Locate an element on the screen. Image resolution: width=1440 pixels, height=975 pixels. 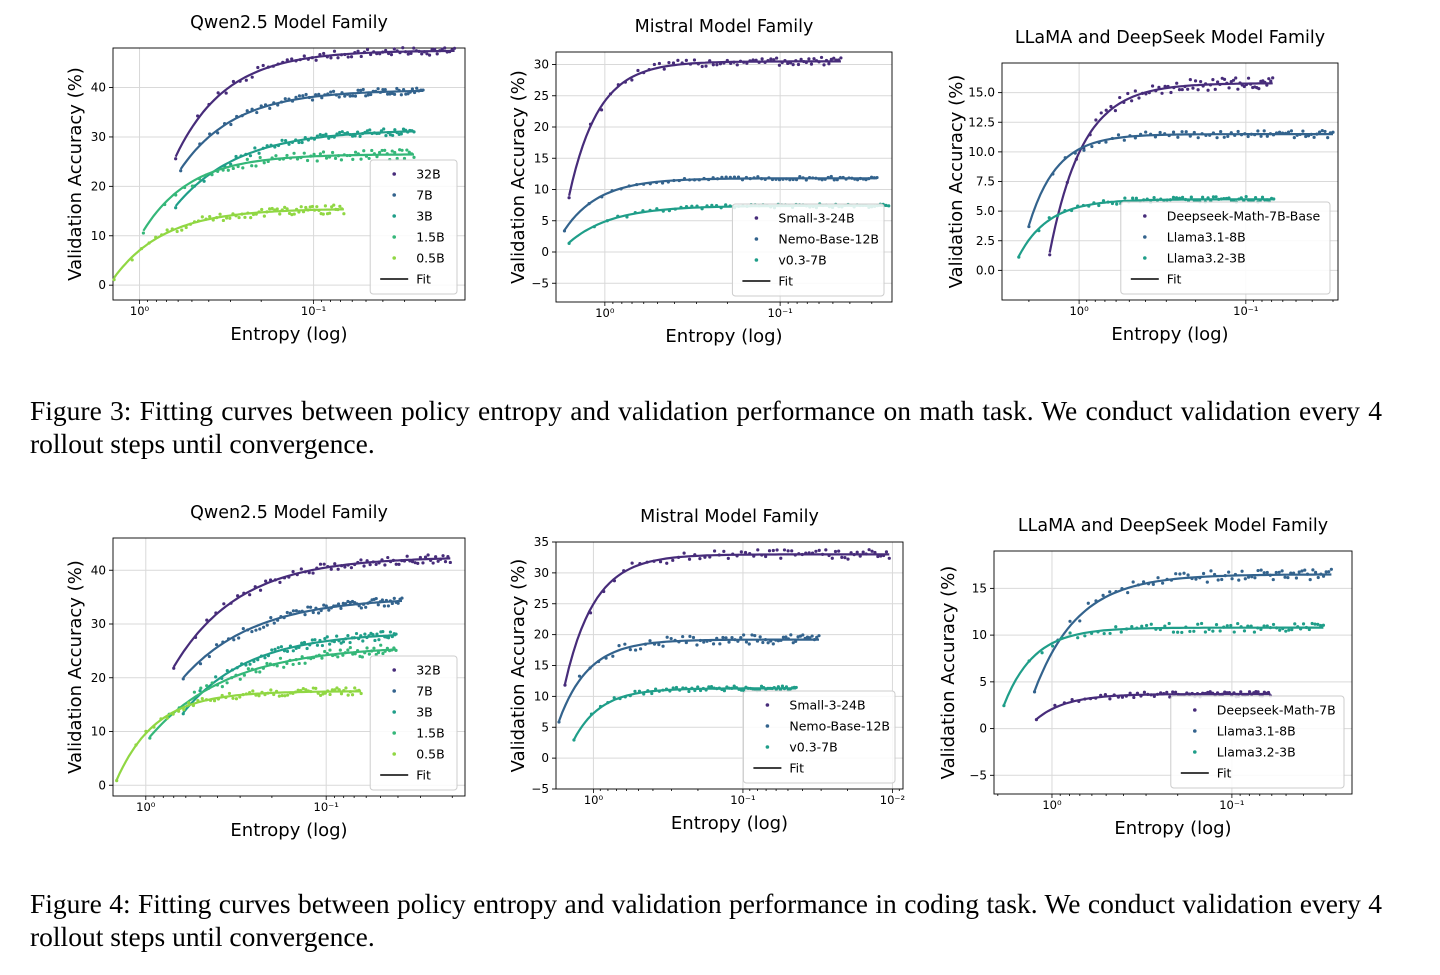
legend: 32B 7B 3B 1.5B 0.5B Fit is located at coordinates (413, 227).